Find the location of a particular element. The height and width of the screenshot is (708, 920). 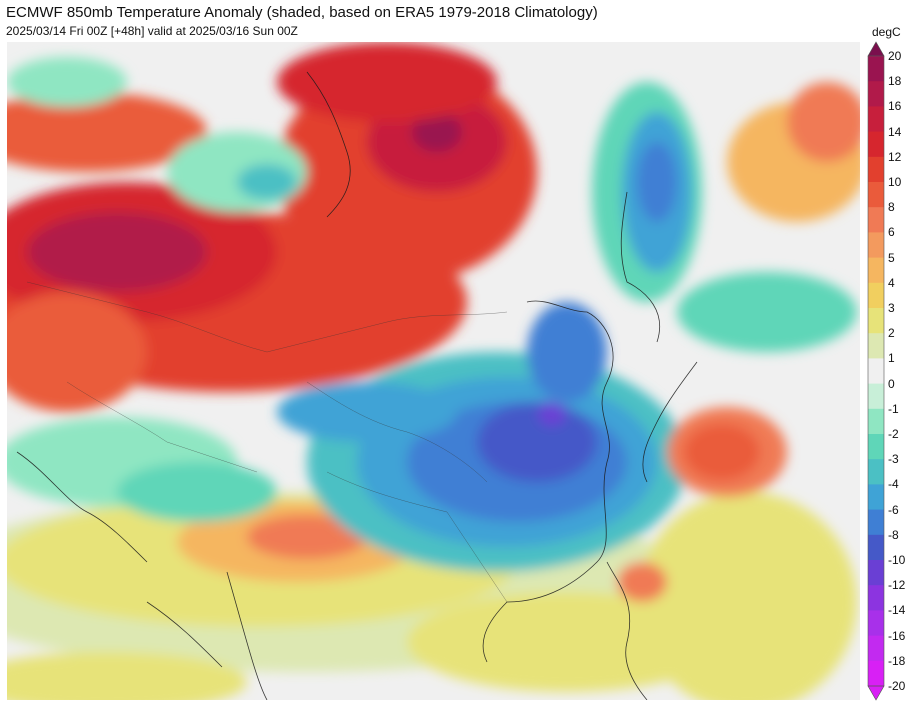

colorbar is located at coordinates (876, 371).